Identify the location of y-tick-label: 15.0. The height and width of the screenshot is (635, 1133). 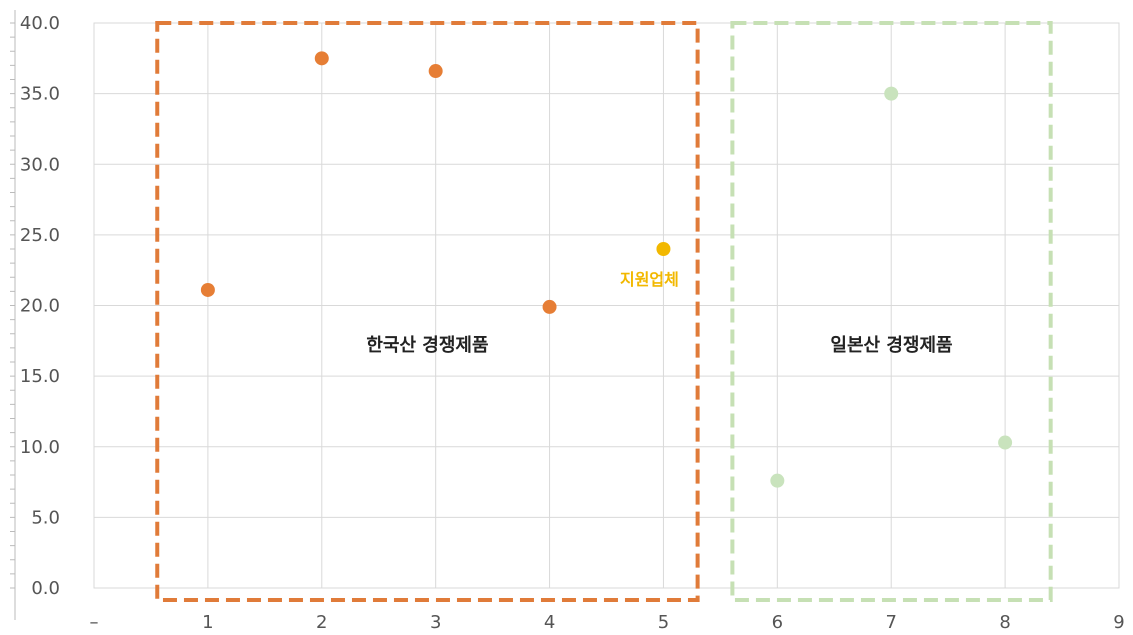
(40, 376).